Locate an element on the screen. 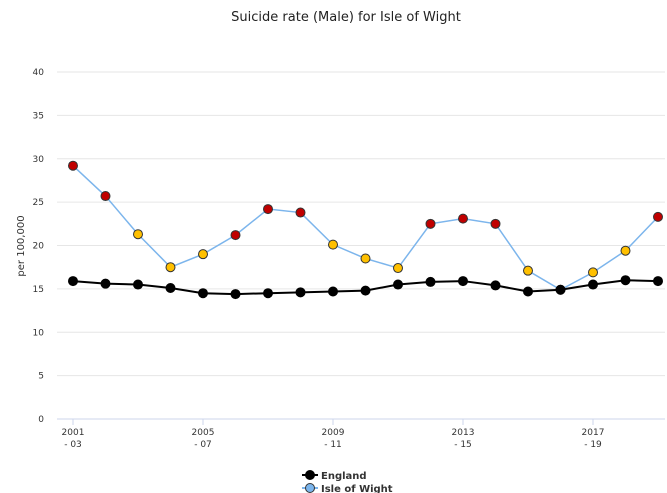 This screenshot has width=667, height=493. x-tick-label-sub: - 15 is located at coordinates (463, 445).